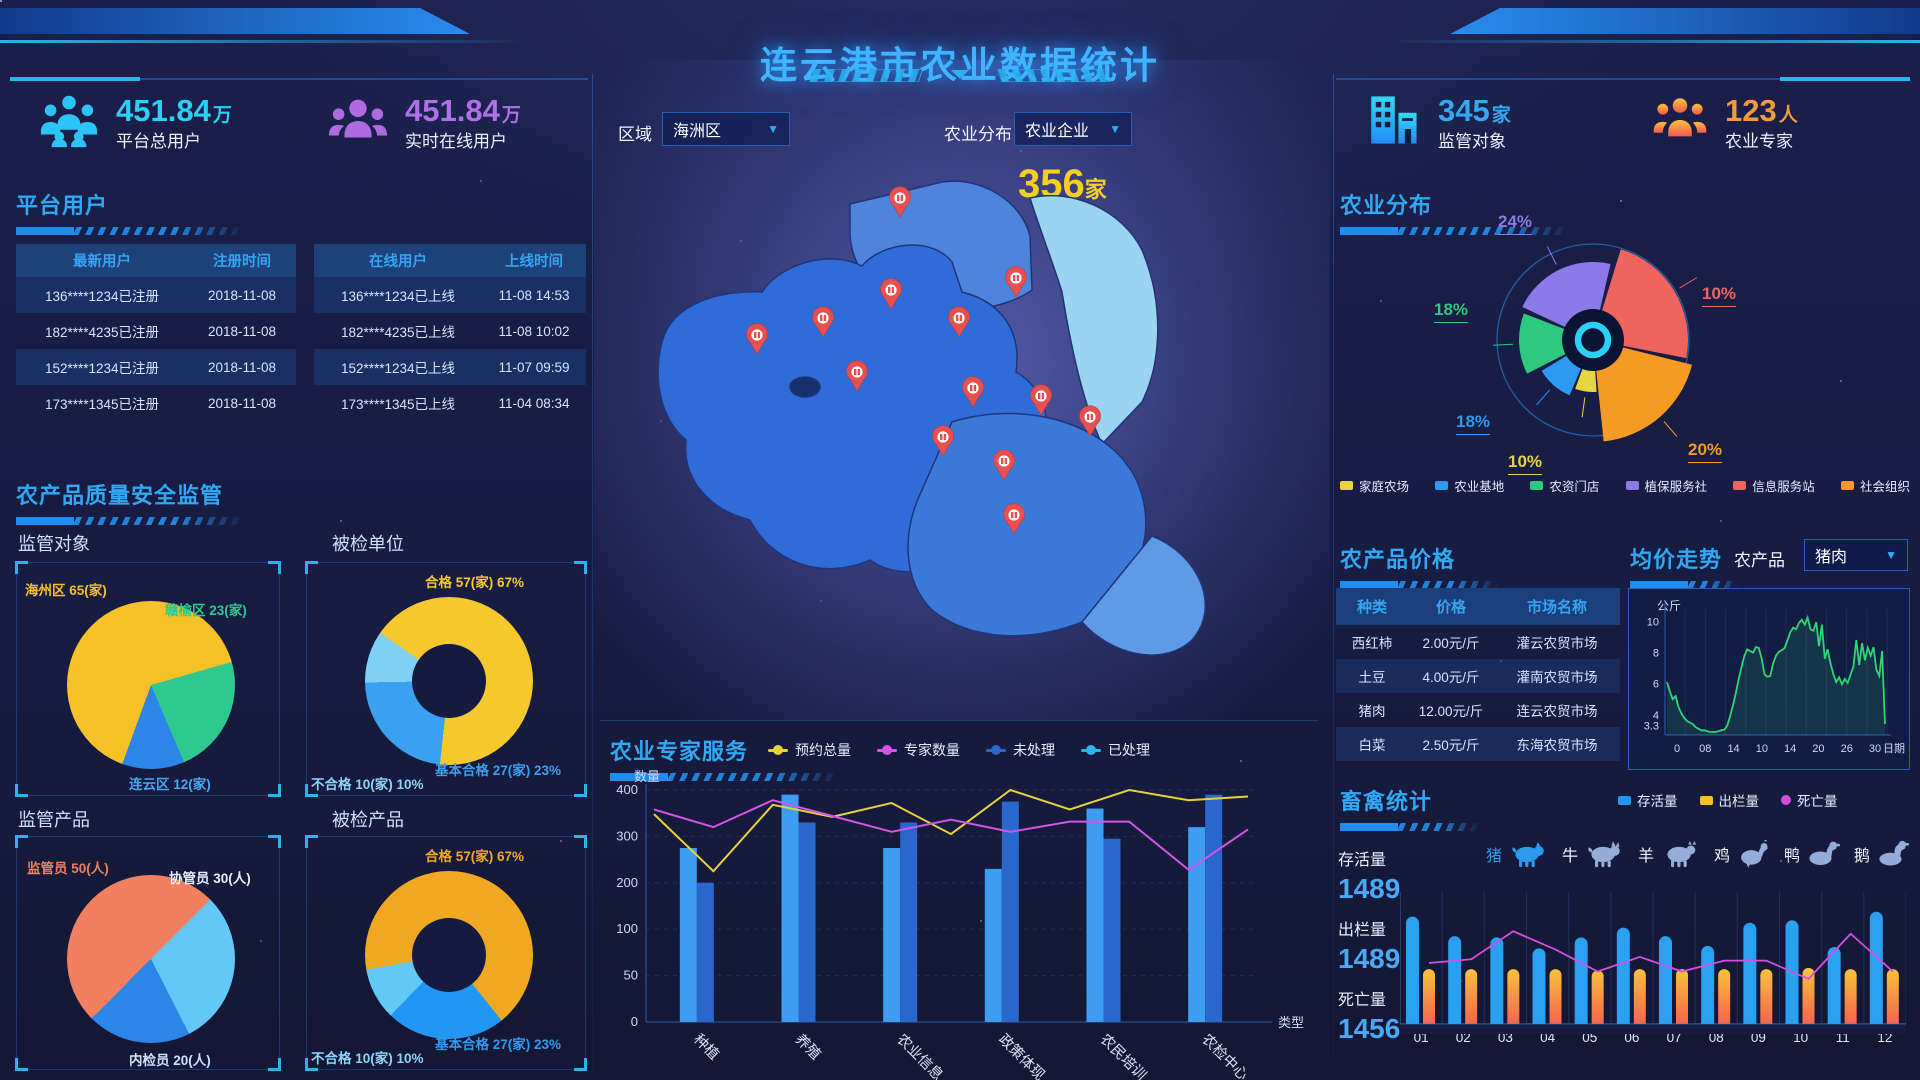  What do you see at coordinates (1742, 854) in the screenshot?
I see `animal-chicken: 鸡` at bounding box center [1742, 854].